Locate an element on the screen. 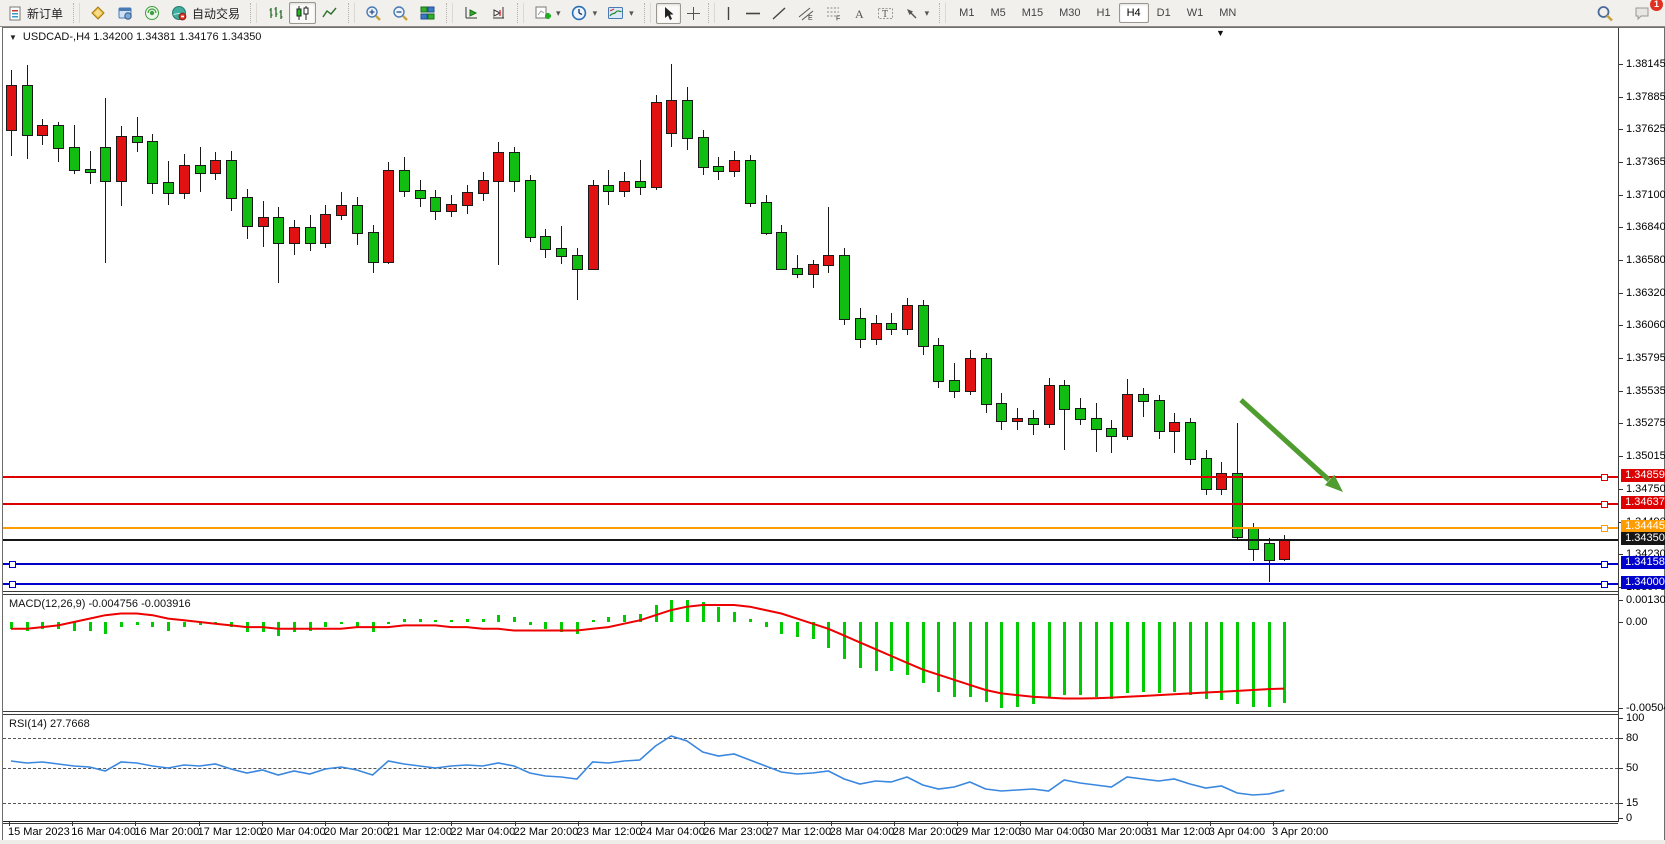  auto-scroll-button is located at coordinates (471, 13).